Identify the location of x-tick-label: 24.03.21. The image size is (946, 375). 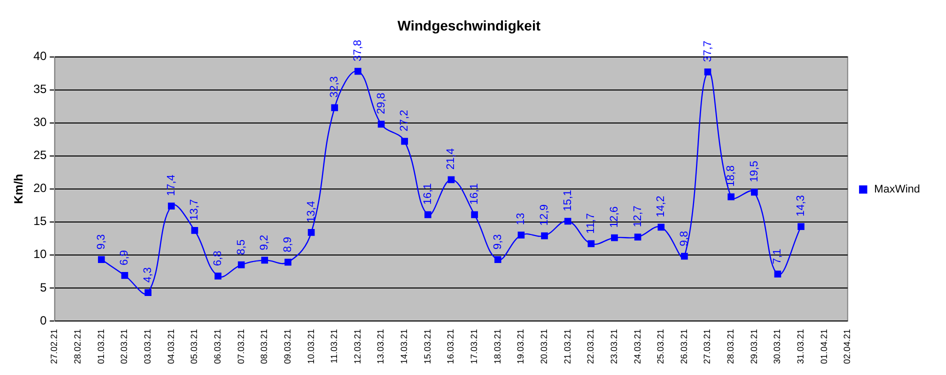
(637, 346).